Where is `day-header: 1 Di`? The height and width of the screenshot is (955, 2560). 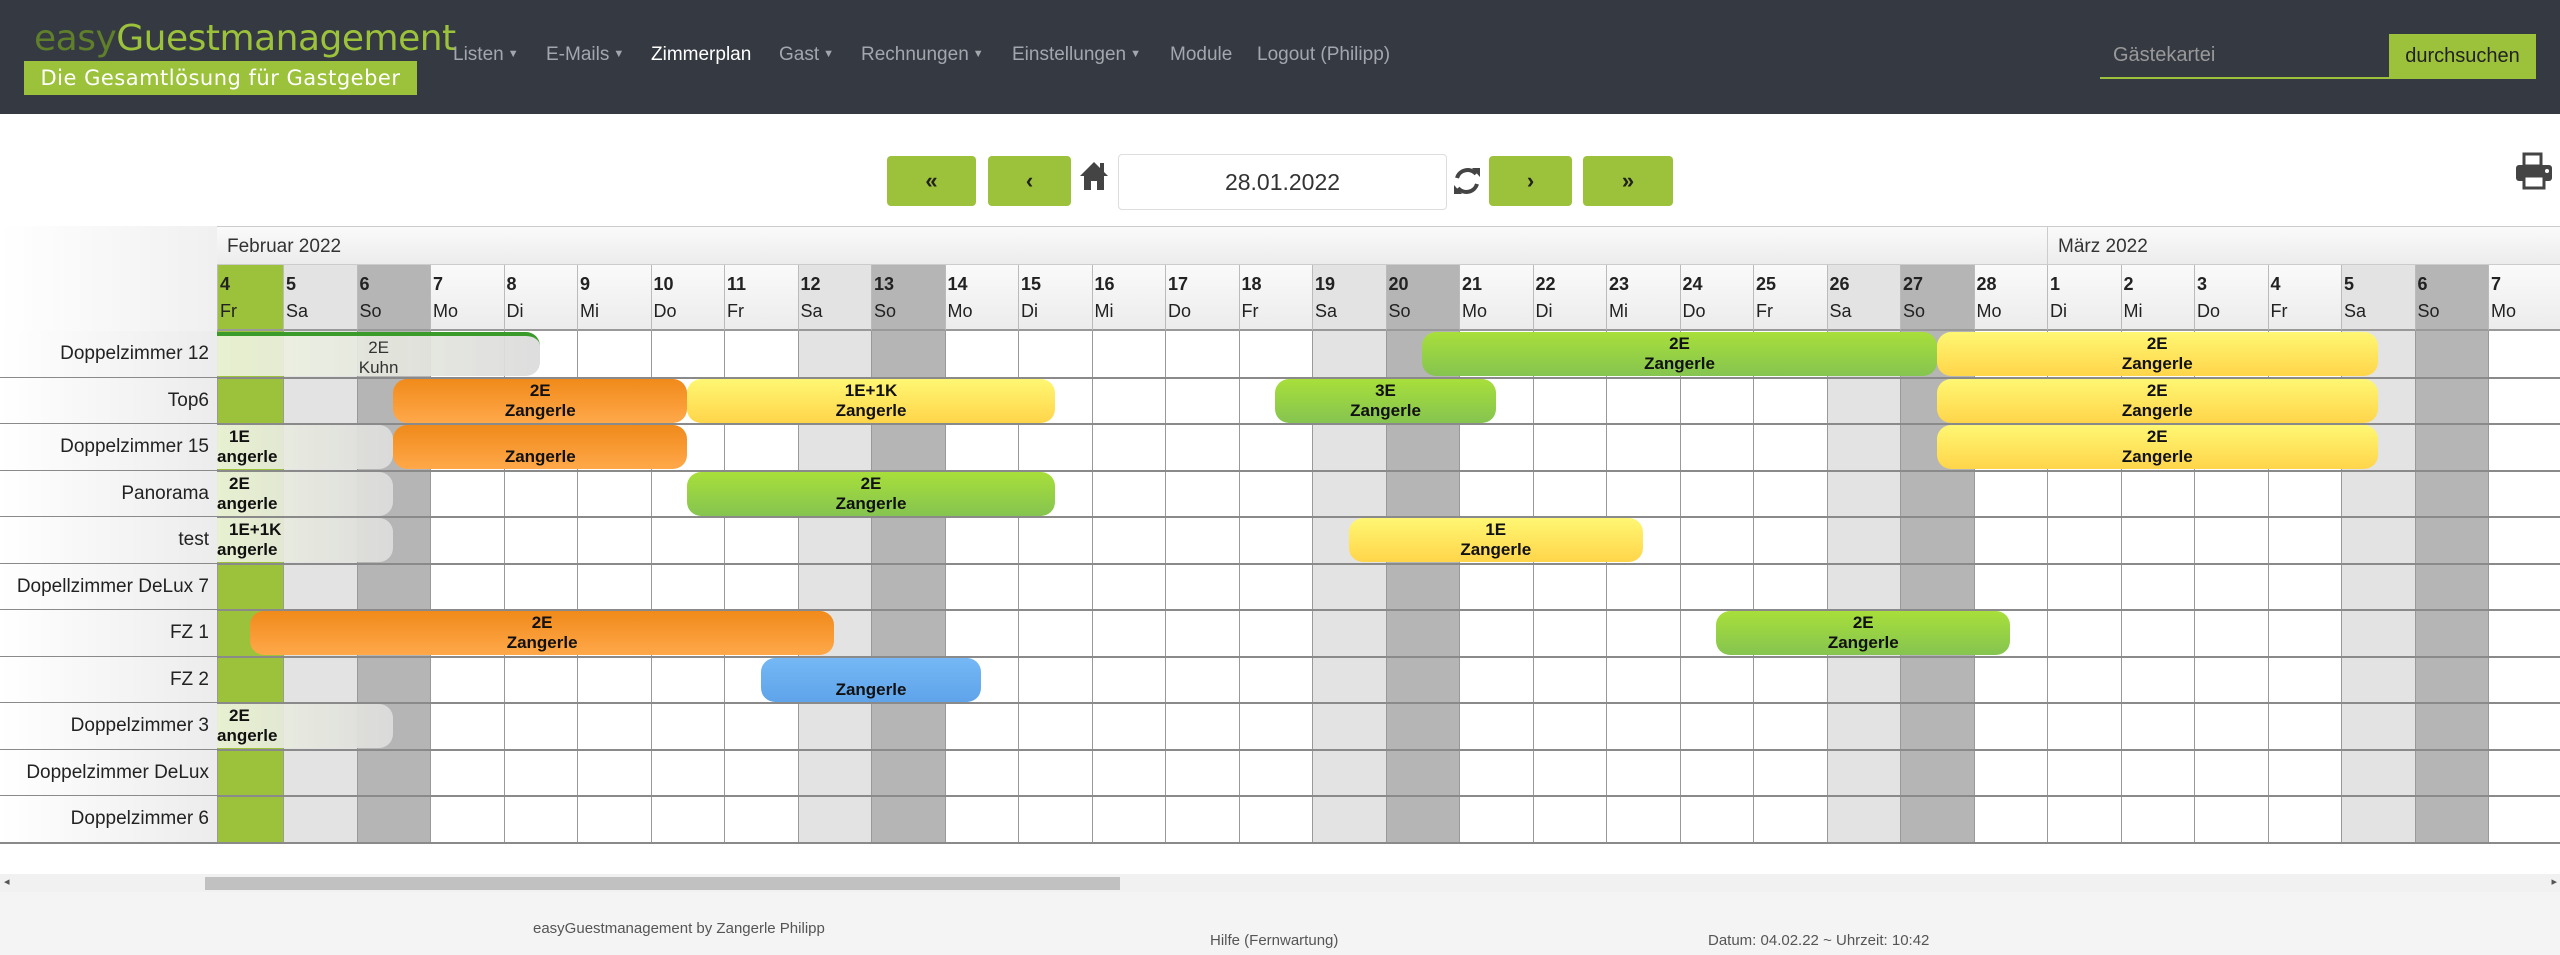 day-header: 1 Di is located at coordinates (2084, 298).